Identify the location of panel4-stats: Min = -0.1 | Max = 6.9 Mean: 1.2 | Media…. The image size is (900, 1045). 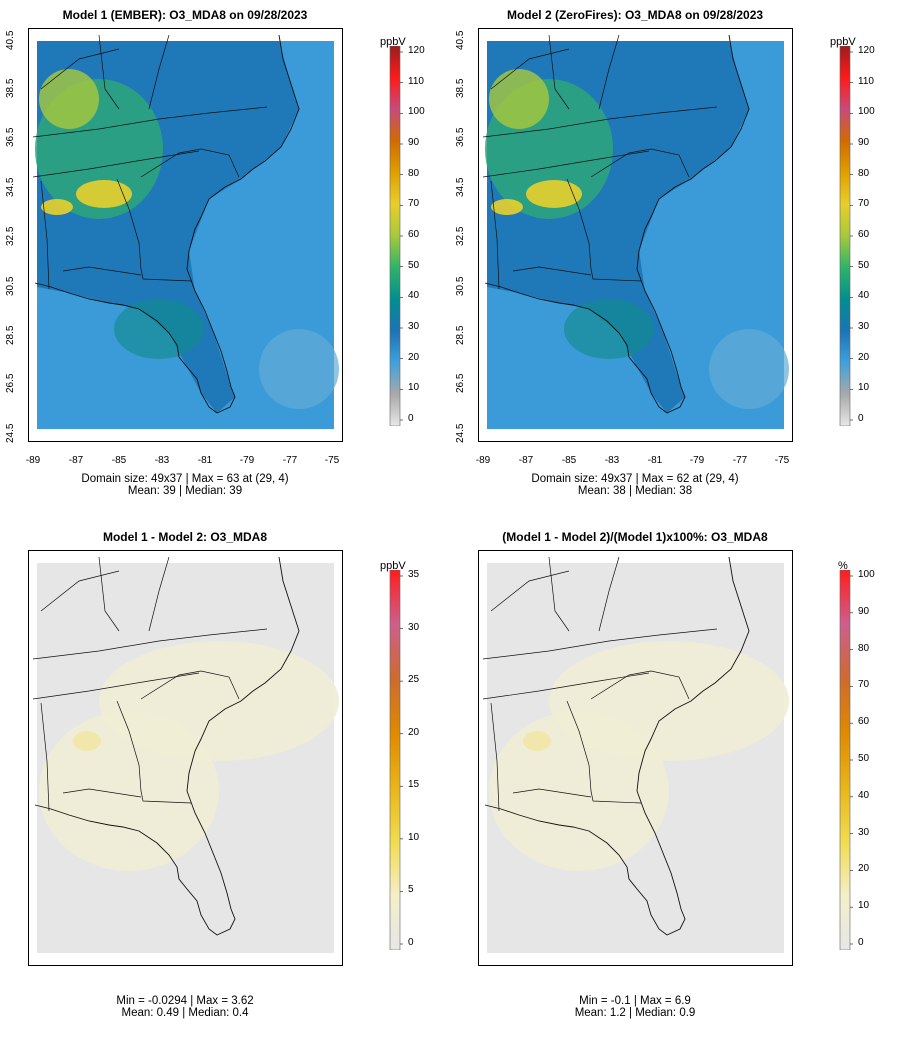
(635, 1007).